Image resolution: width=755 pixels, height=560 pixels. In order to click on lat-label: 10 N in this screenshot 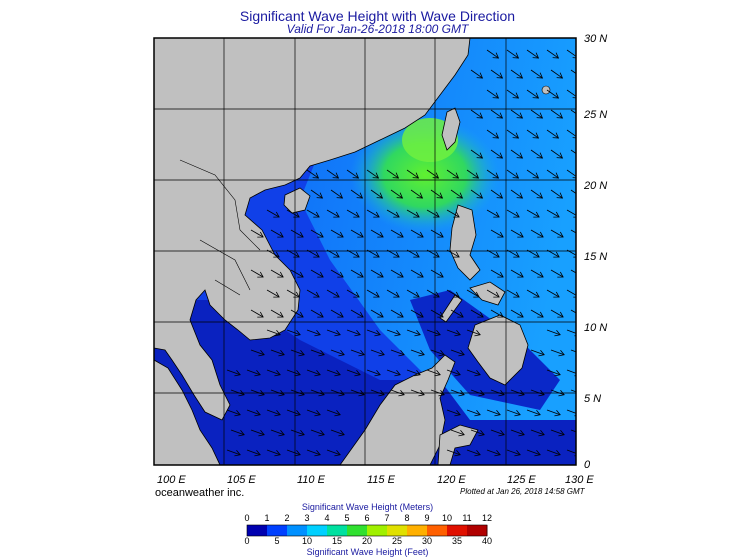, I will do `click(596, 328)`.